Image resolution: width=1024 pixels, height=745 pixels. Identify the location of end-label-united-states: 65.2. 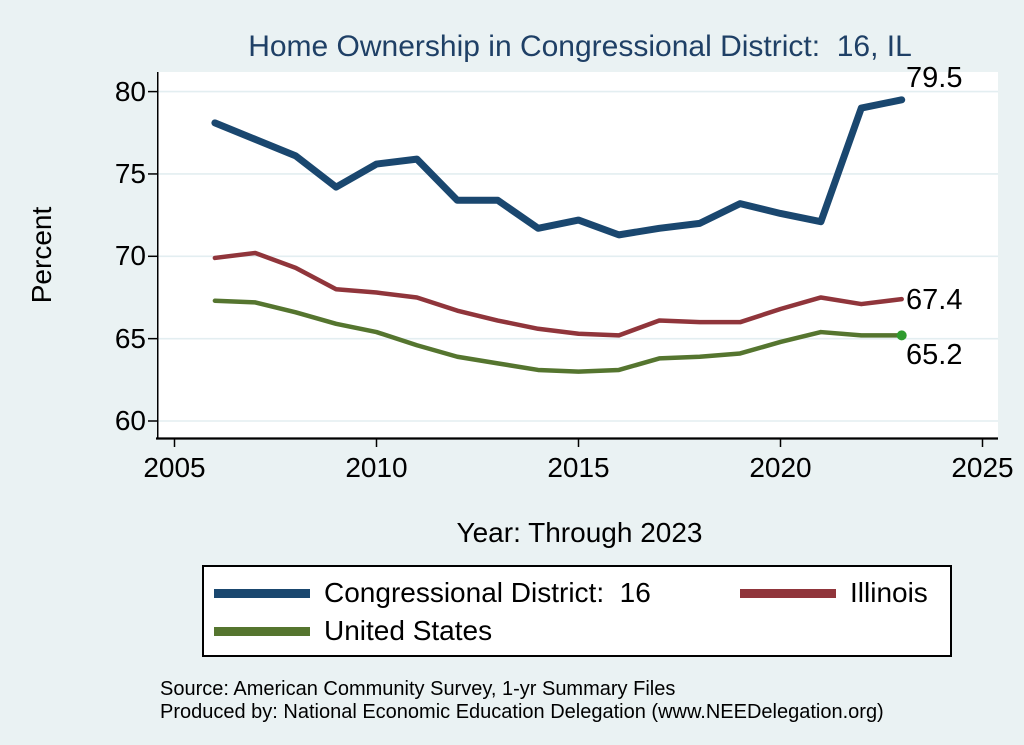
(934, 355).